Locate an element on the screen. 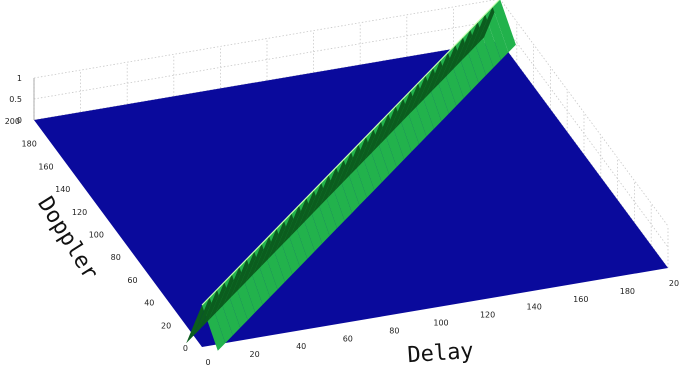  y-tick-label: 80 is located at coordinates (116, 257).